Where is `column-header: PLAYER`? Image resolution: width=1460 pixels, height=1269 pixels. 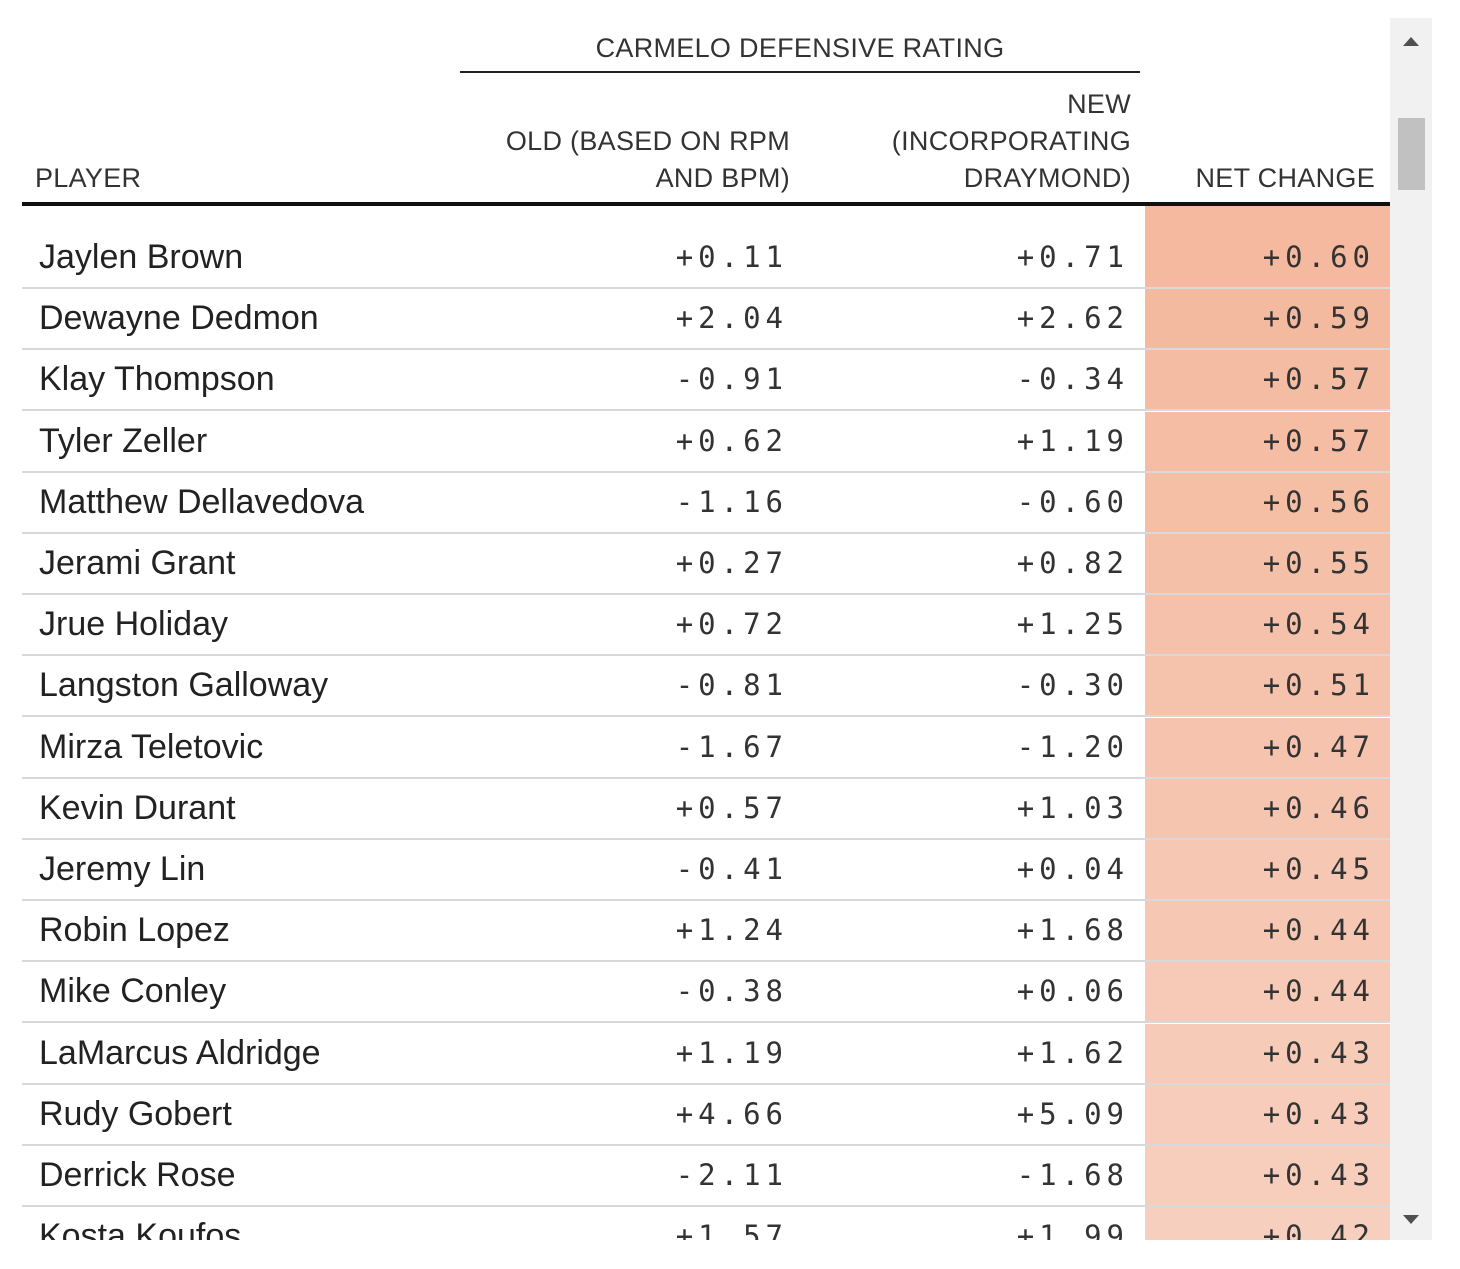 column-header: PLAYER is located at coordinates (88, 178).